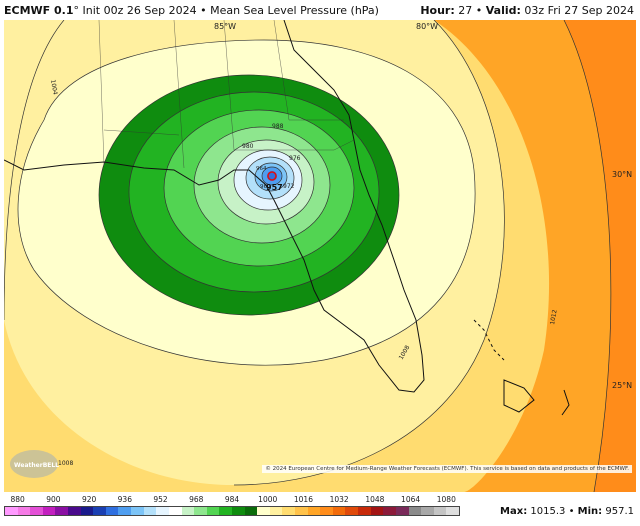  I want to click on legend-tick-label: 1032, so click(339, 499).